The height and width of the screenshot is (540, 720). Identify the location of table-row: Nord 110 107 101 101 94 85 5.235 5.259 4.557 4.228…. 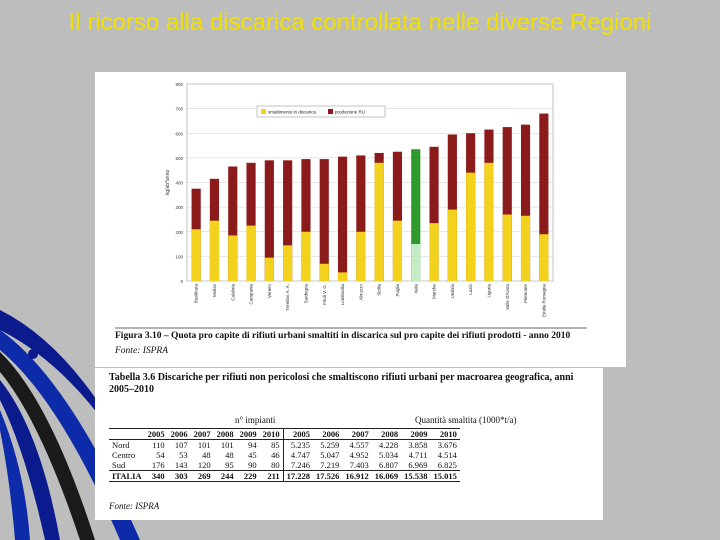
(284, 444).